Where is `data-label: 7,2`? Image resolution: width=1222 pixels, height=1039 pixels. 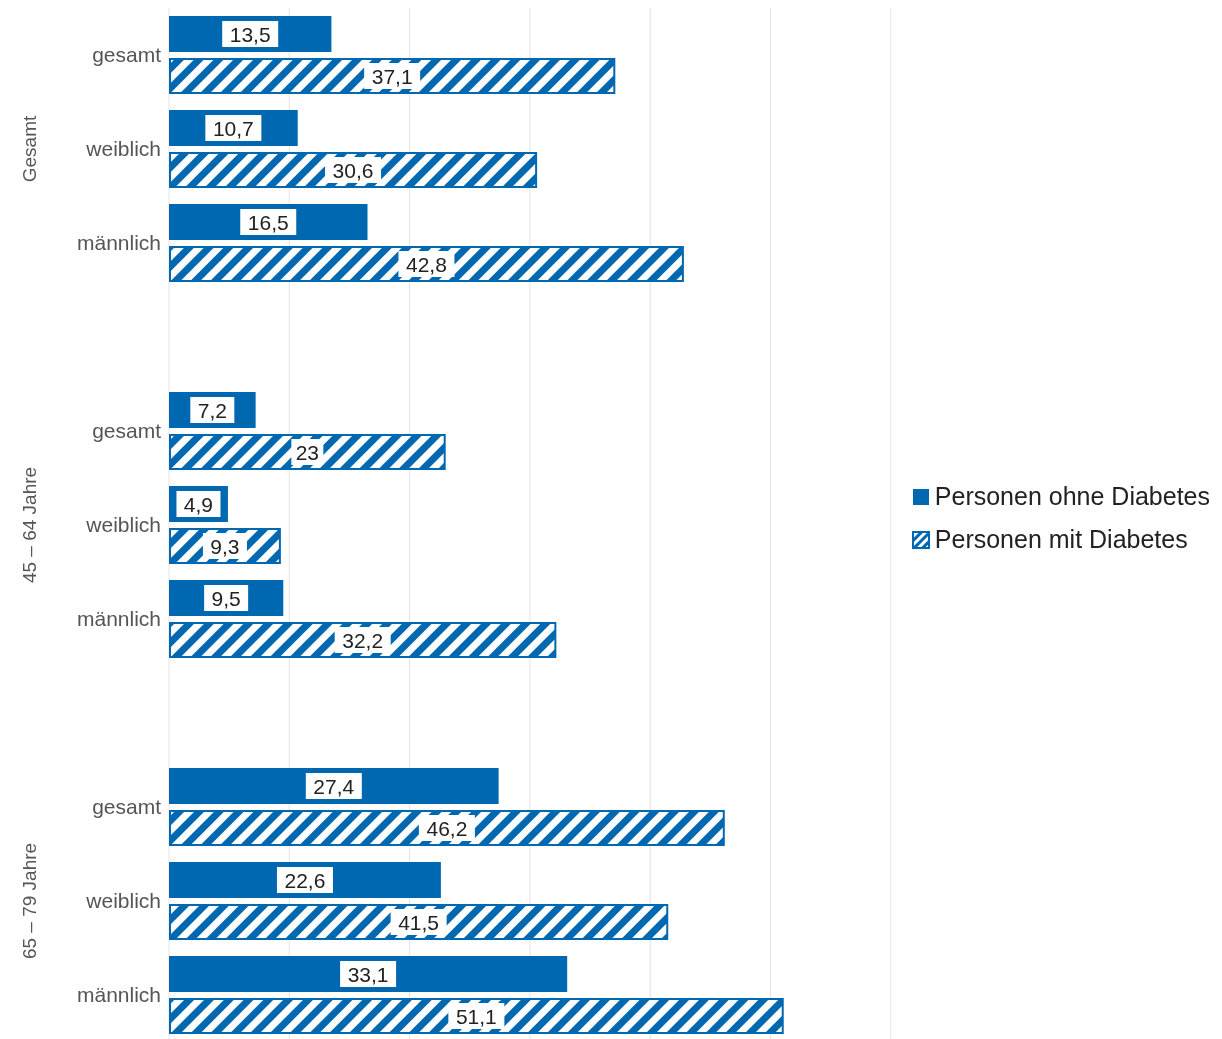
data-label: 7,2 is located at coordinates (212, 410).